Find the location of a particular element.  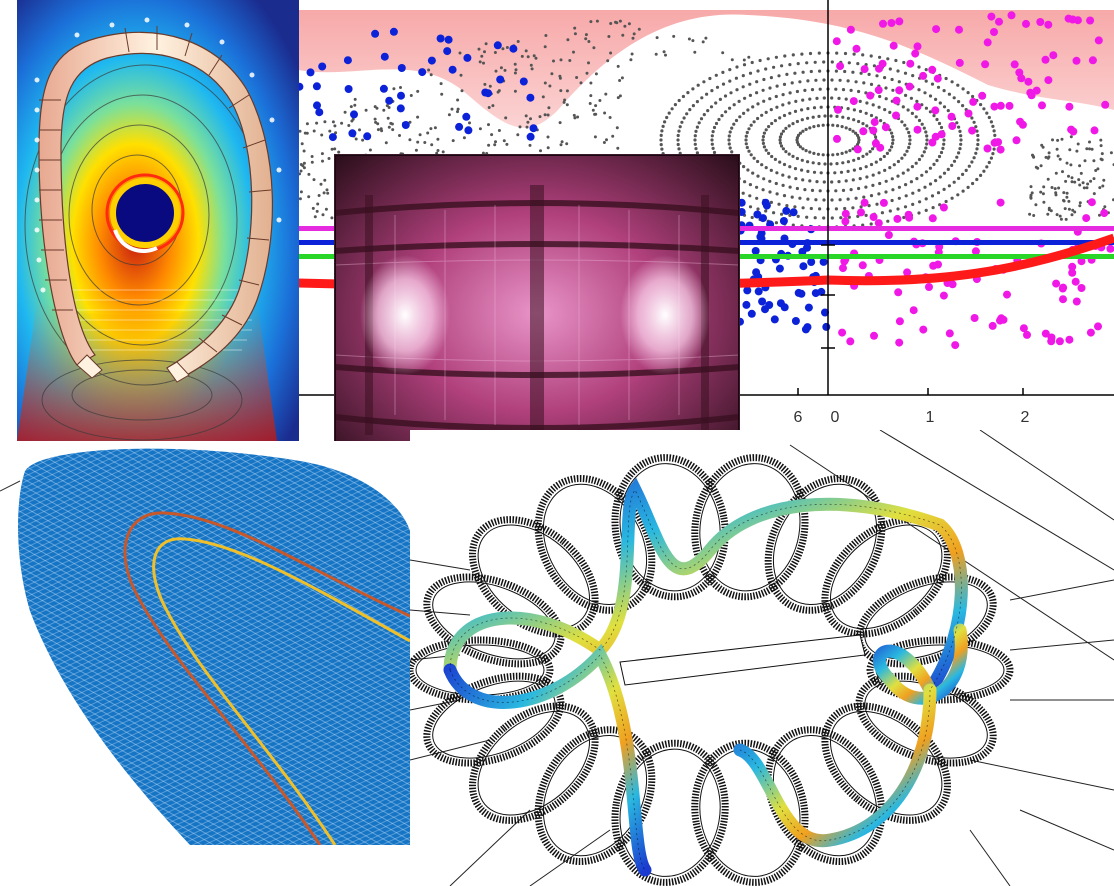

orbit-outer is located at coordinates (266, 678).